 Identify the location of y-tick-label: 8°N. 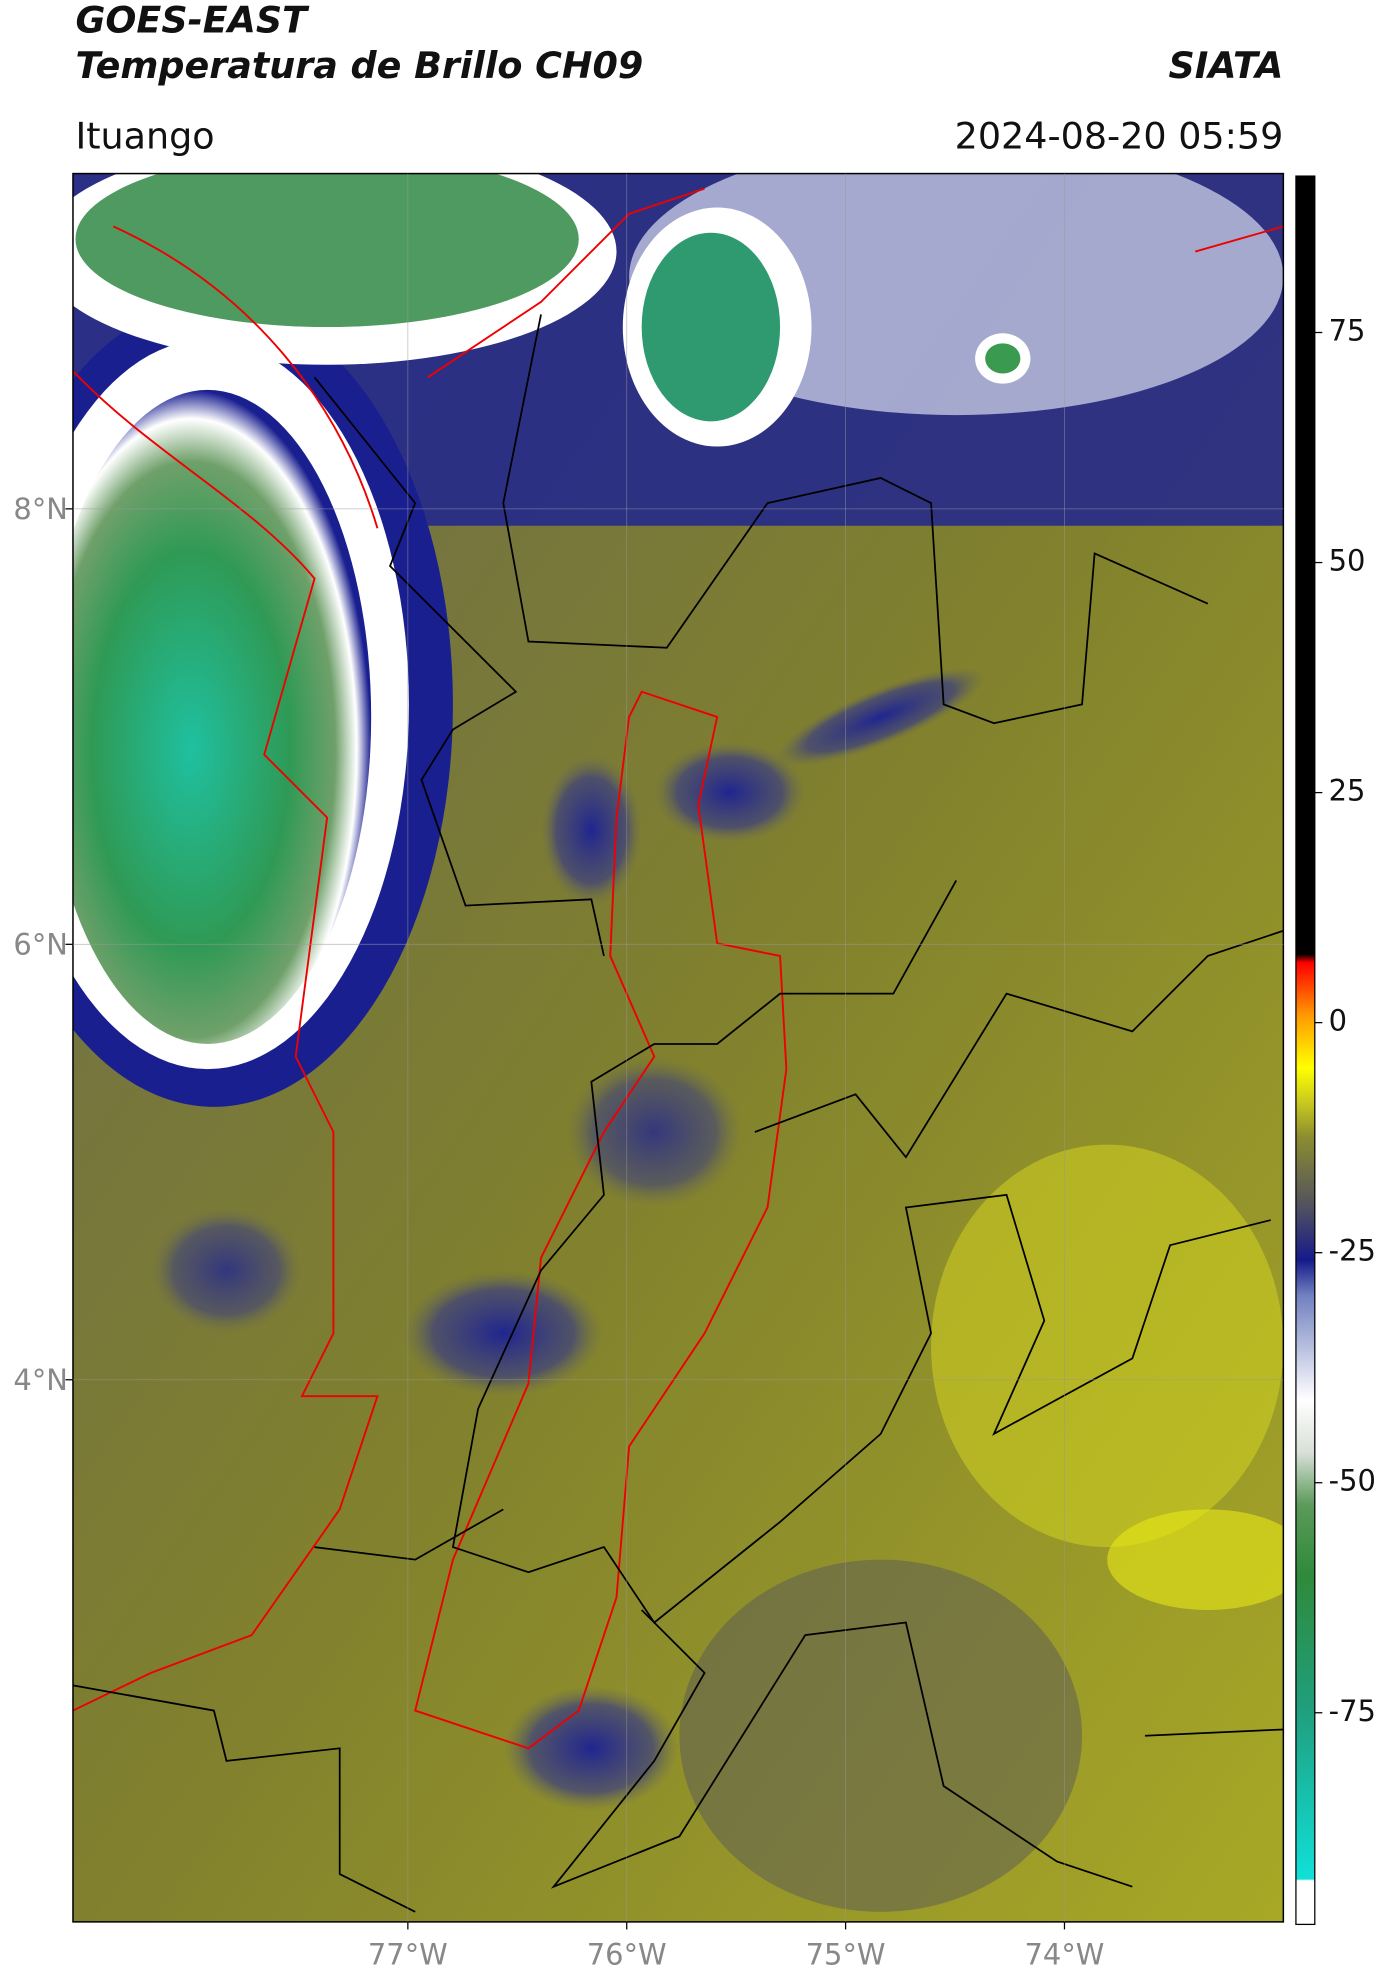
(40, 509).